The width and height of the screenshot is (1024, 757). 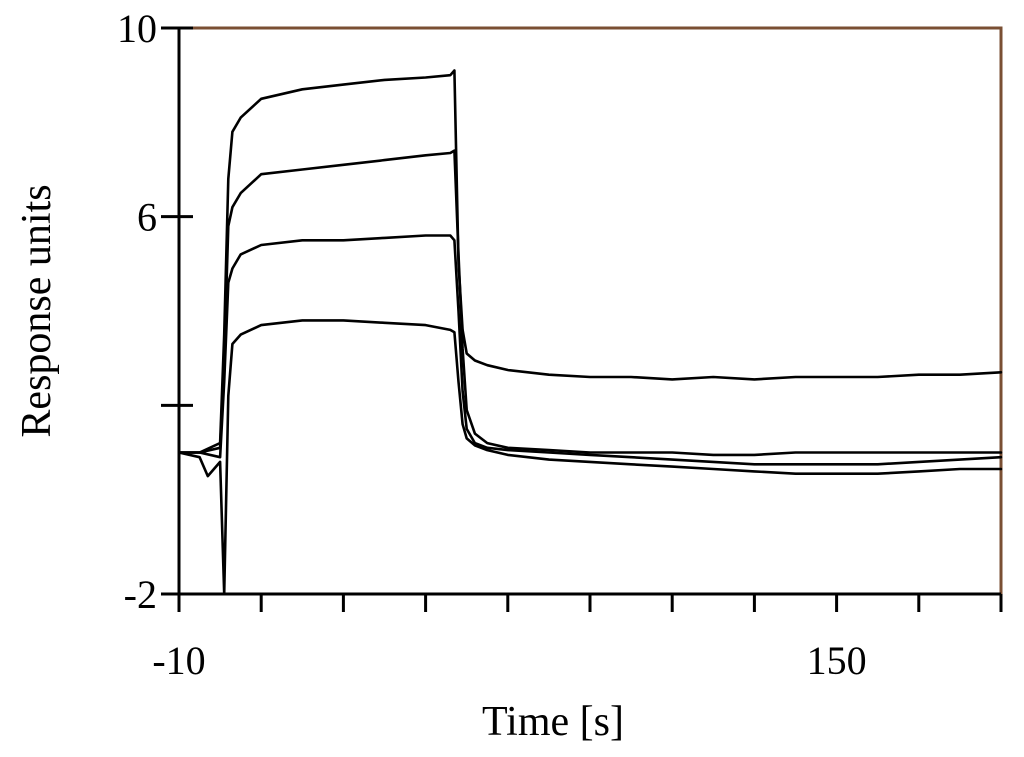 What do you see at coordinates (37, 310) in the screenshot?
I see `y-axis-label: Response units` at bounding box center [37, 310].